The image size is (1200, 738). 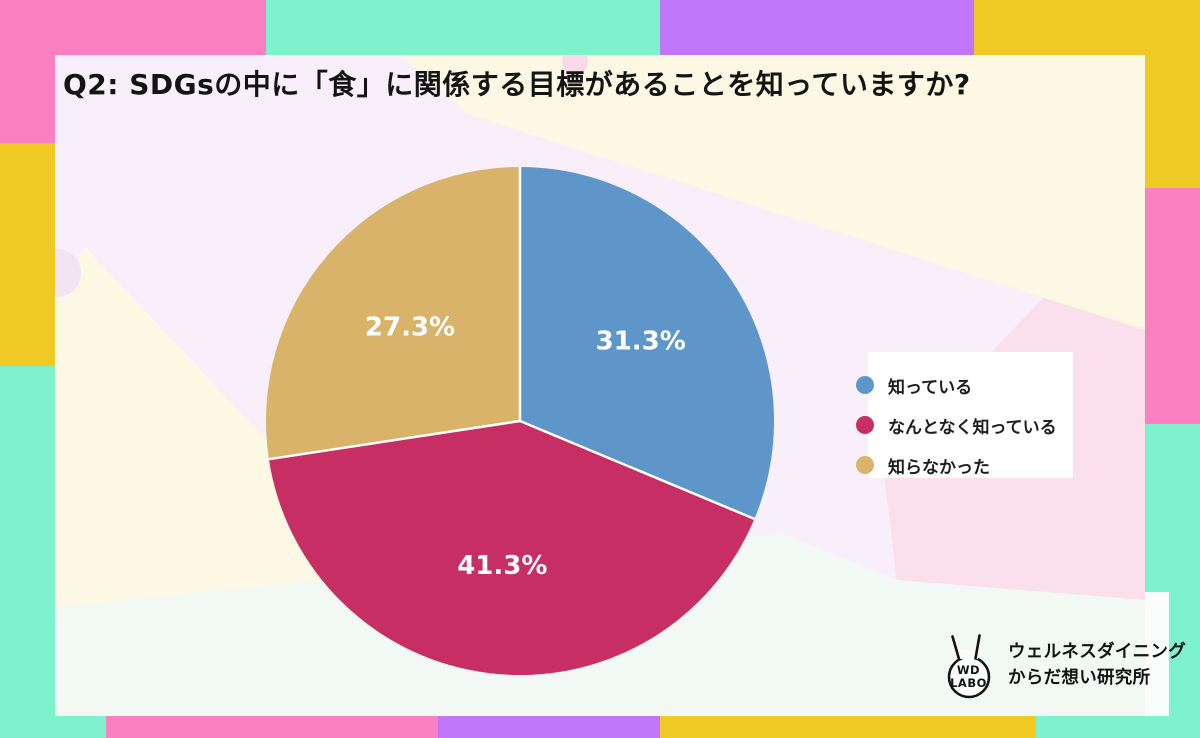 I want to click on border-right-pink, so click(x=1172, y=306).